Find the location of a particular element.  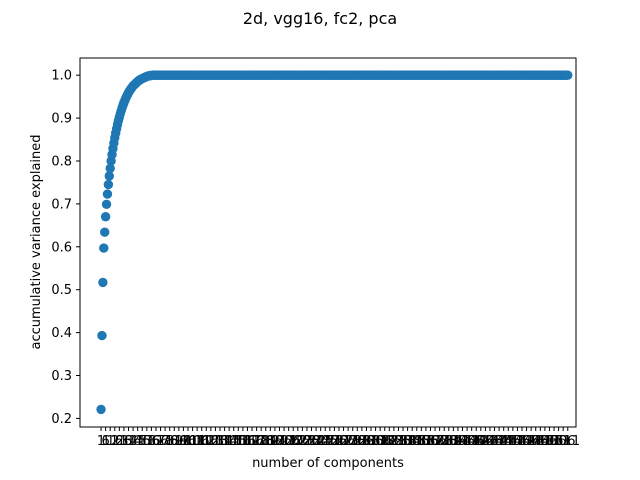

x-tick-label: 466 is located at coordinates (526, 441).